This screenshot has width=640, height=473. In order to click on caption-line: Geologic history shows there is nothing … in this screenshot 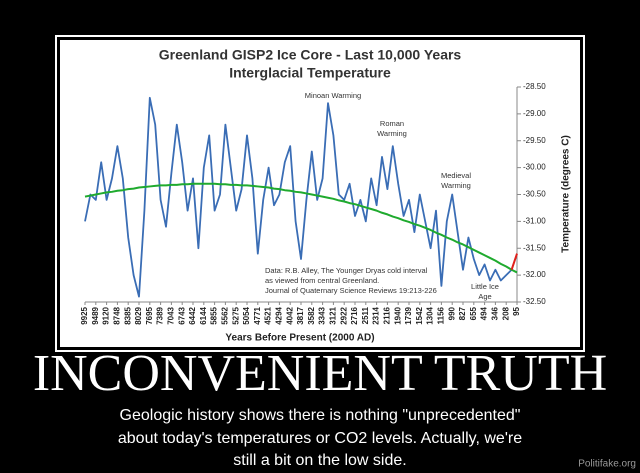, I will do `click(320, 415)`.